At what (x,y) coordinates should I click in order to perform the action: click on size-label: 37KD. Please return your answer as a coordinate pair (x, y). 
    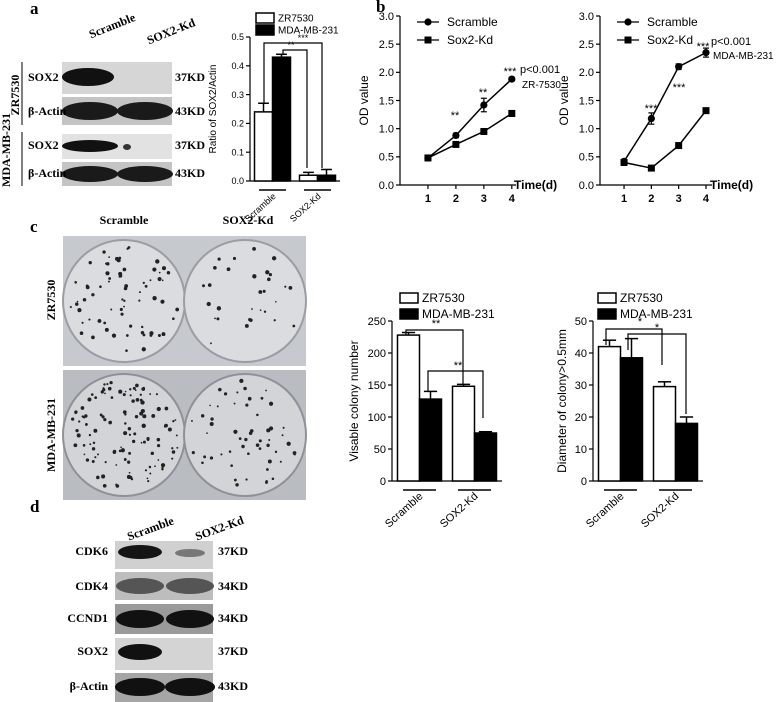
    Looking at the image, I should click on (190, 77).